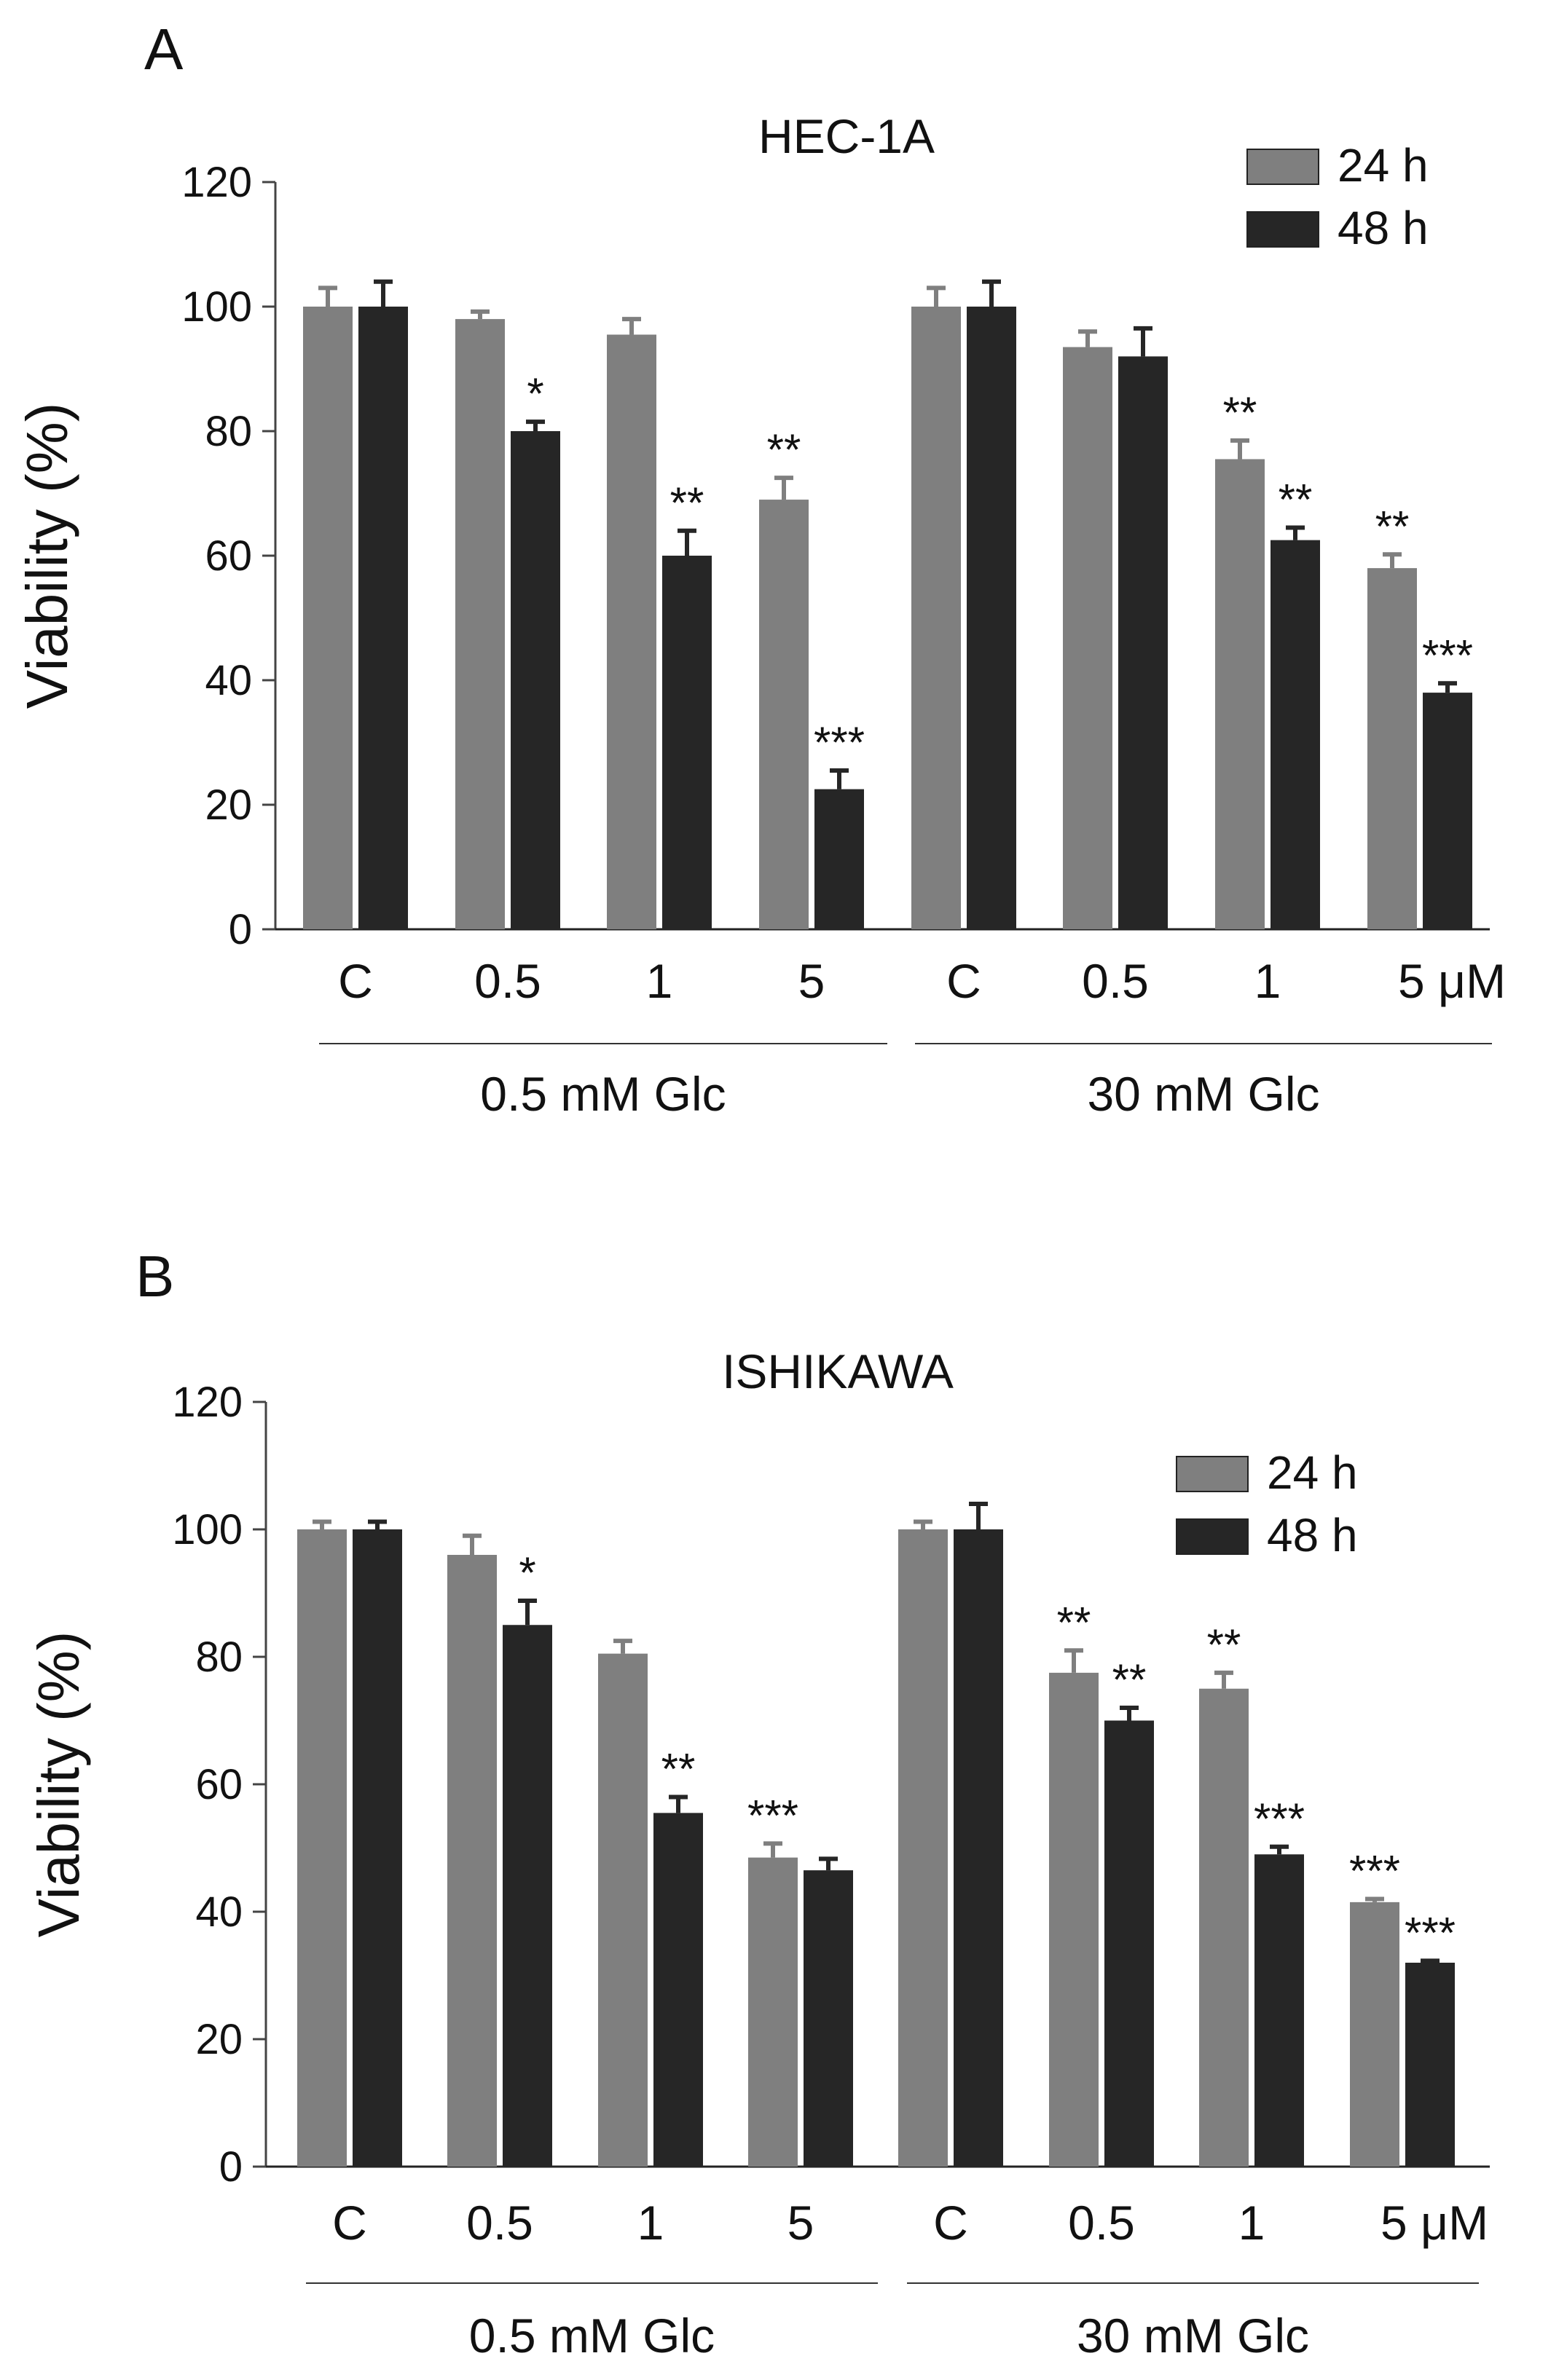 This screenshot has height=2380, width=1567. Describe the element at coordinates (155, 1276) in the screenshot. I see `panel-label: B` at that location.